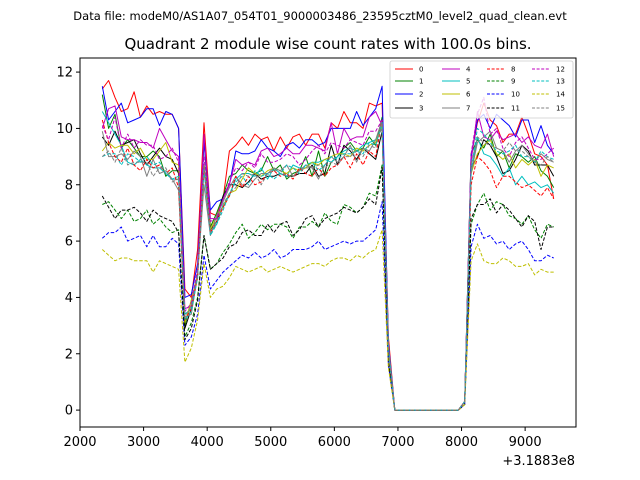 Image resolution: width=640 pixels, height=480 pixels. Describe the element at coordinates (513, 70) in the screenshot. I see `legend-label-8: 8` at that location.